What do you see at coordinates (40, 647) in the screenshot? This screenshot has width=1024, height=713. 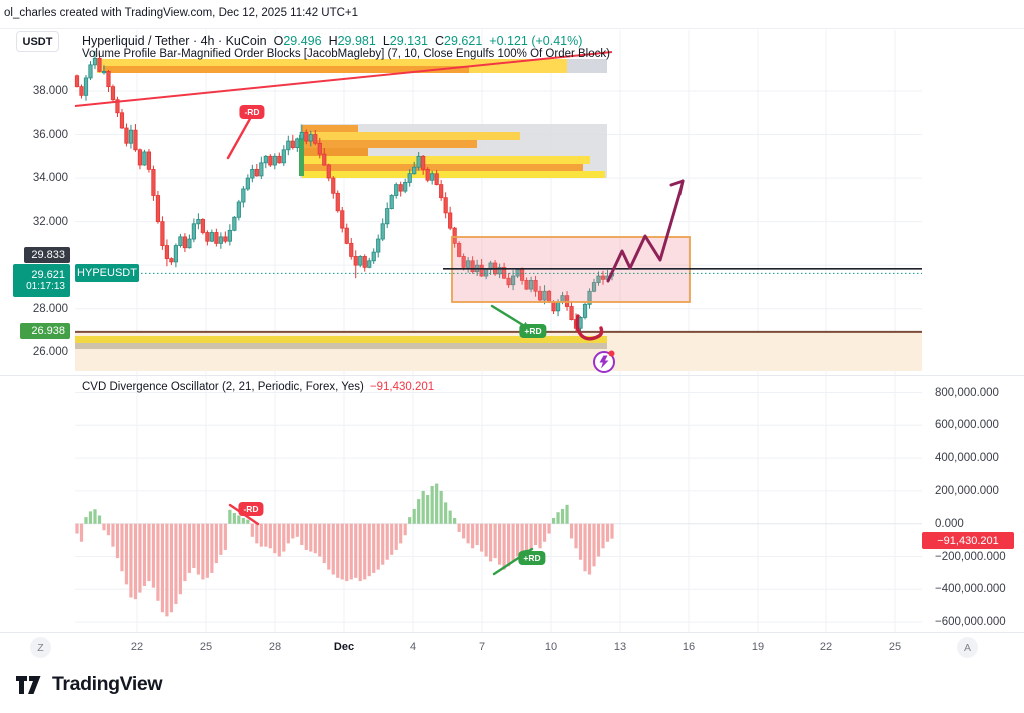 I see `timezone-button: Z` at bounding box center [40, 647].